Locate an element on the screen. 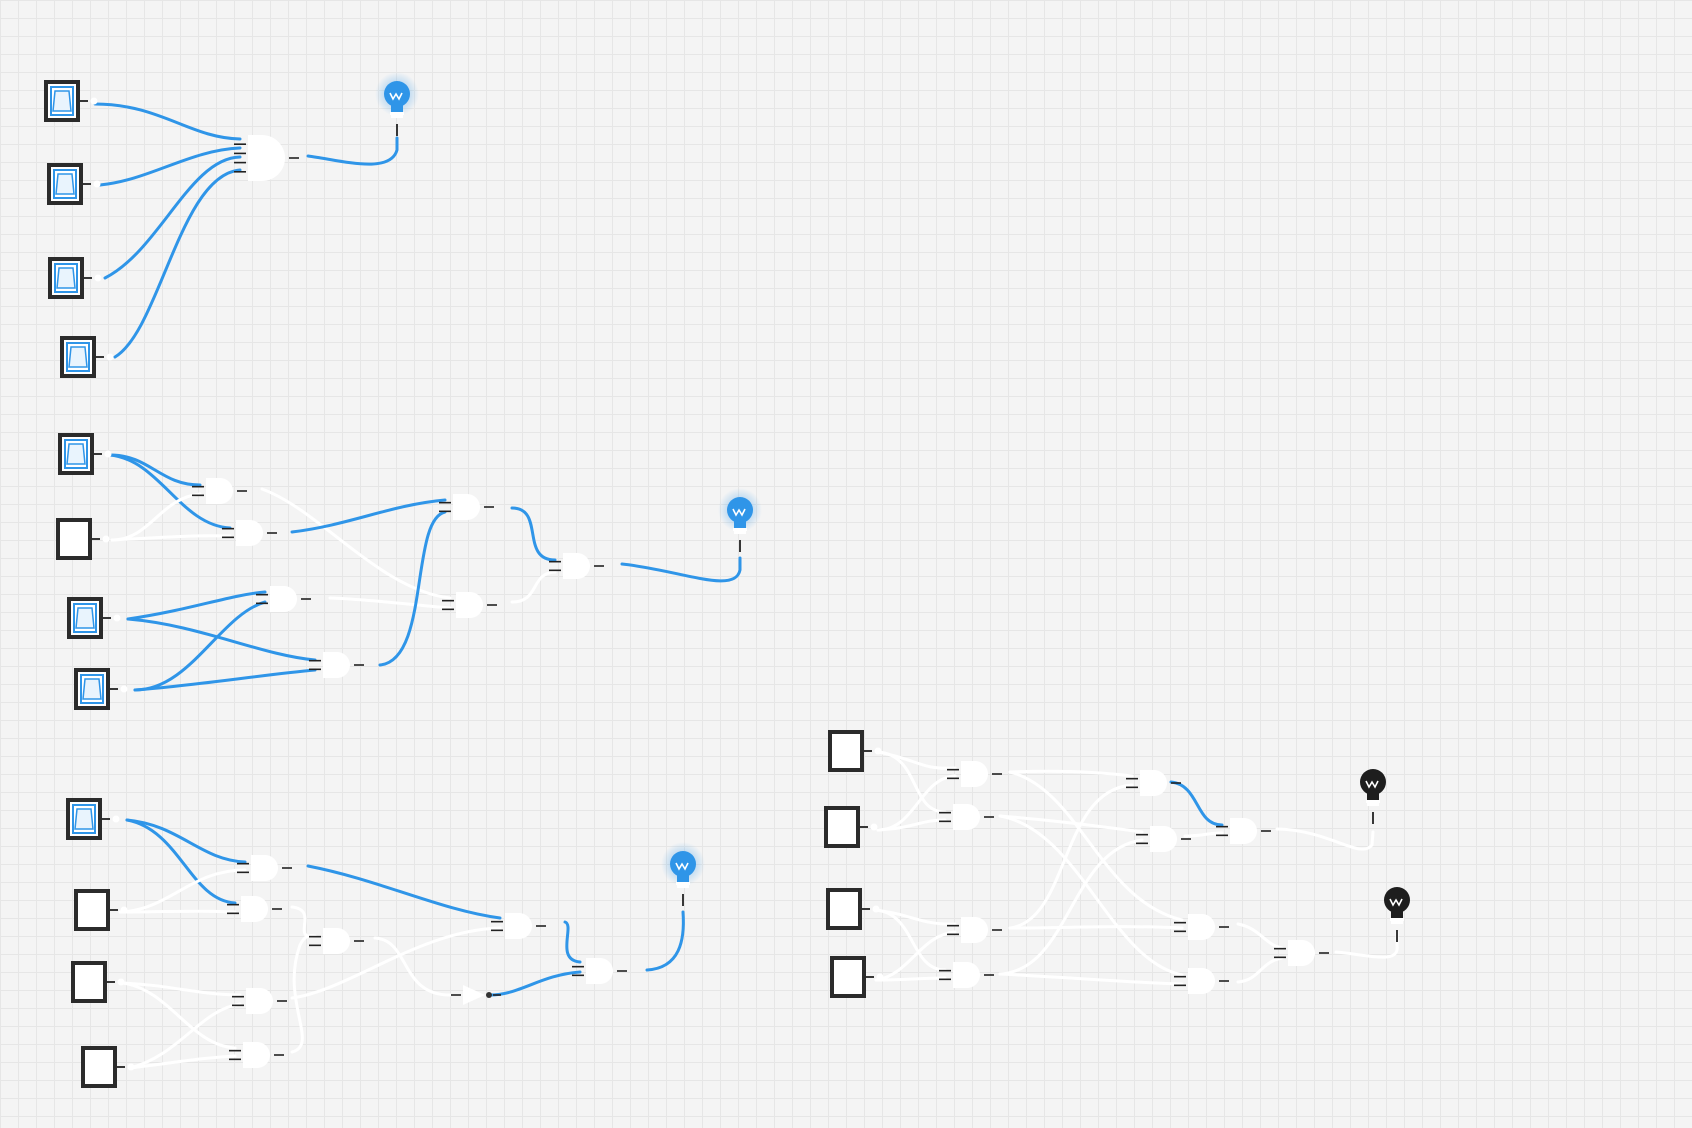  bulb-filament is located at coordinates (1372, 784).